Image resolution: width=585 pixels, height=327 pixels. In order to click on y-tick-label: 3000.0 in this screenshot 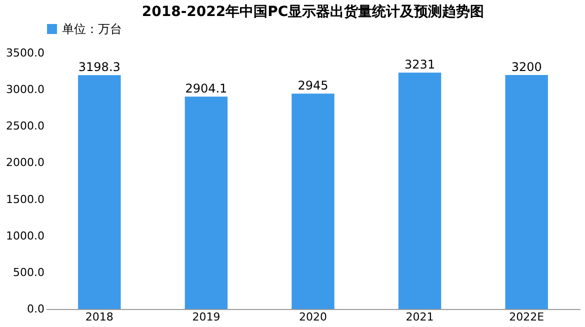, I will do `click(25, 89)`.